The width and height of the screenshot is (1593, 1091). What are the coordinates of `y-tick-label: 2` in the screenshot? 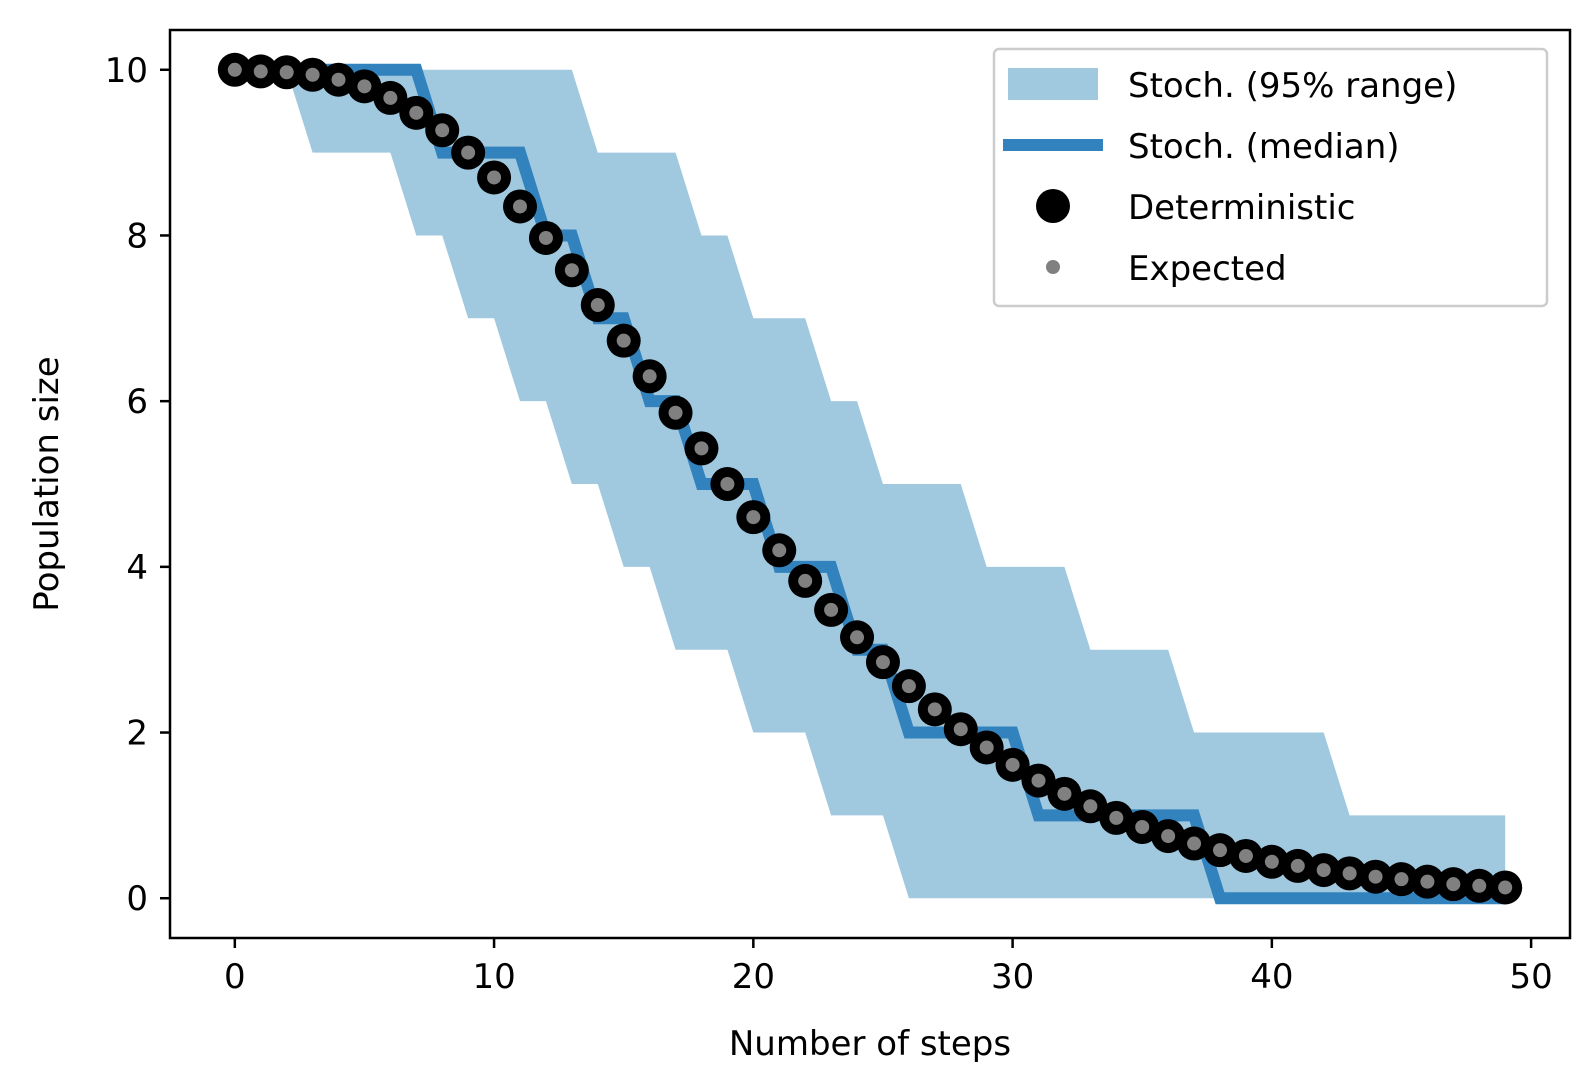 It's located at (137, 734).